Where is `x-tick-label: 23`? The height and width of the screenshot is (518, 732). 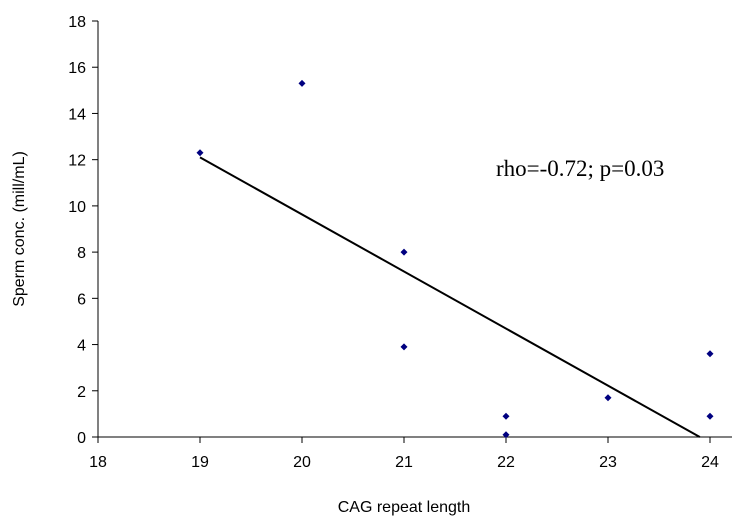
x-tick-label: 23 is located at coordinates (608, 462).